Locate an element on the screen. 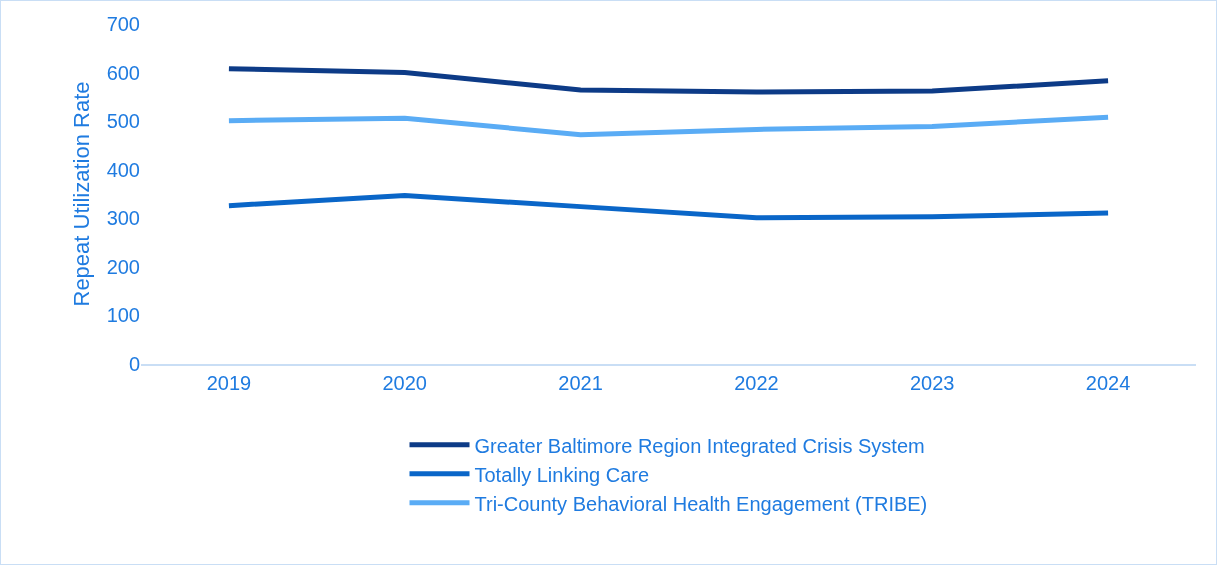  y-tick-label: 500 is located at coordinates (123, 121).